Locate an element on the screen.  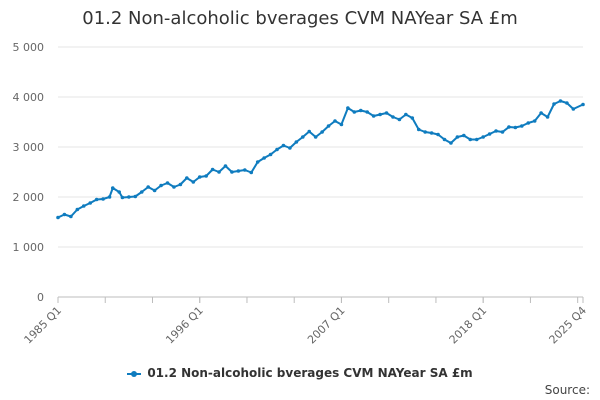
y-tick-label: 5 000 is located at coordinates (29, 47).